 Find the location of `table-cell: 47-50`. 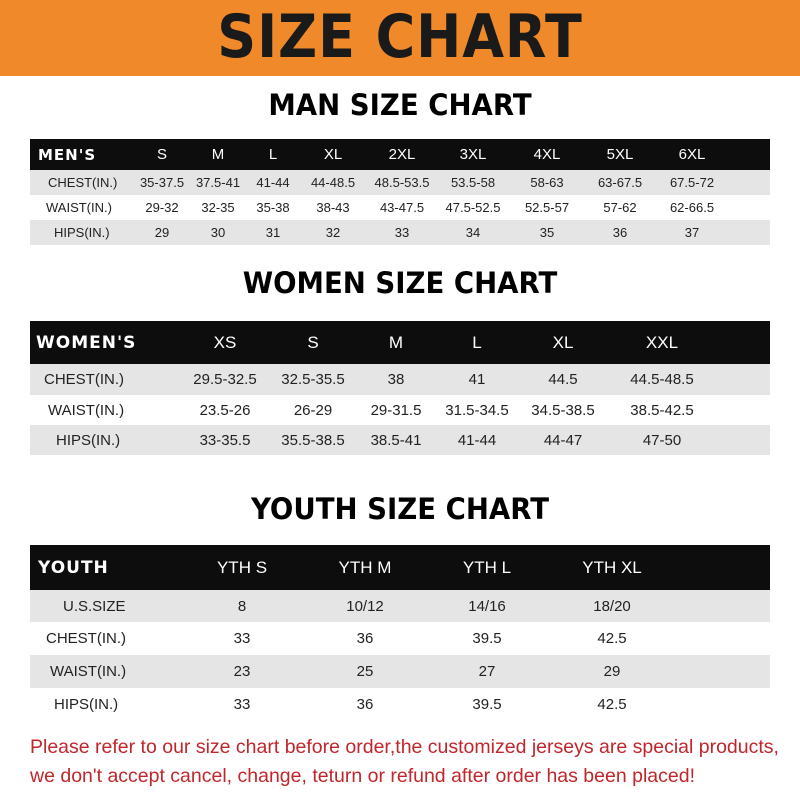

table-cell: 47-50 is located at coordinates (662, 440).